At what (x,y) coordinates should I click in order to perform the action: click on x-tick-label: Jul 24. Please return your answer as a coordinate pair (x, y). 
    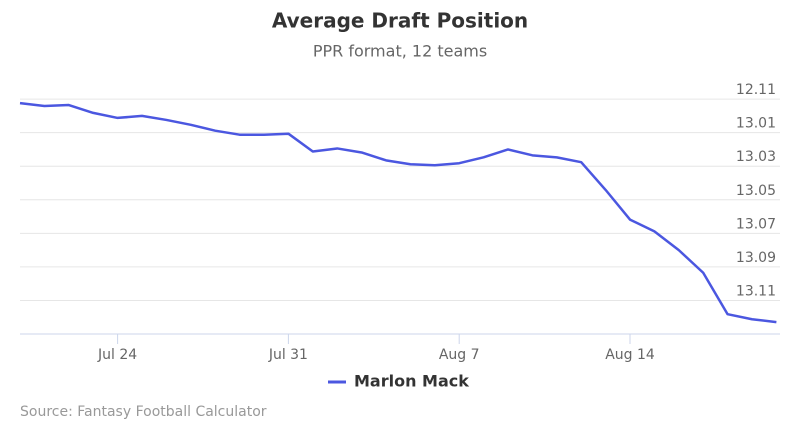
    Looking at the image, I should click on (117, 355).